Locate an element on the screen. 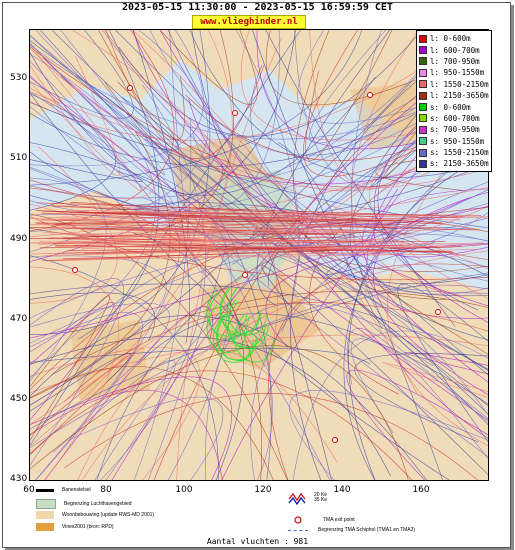  y-tick-490: 490 is located at coordinates (19, 239).